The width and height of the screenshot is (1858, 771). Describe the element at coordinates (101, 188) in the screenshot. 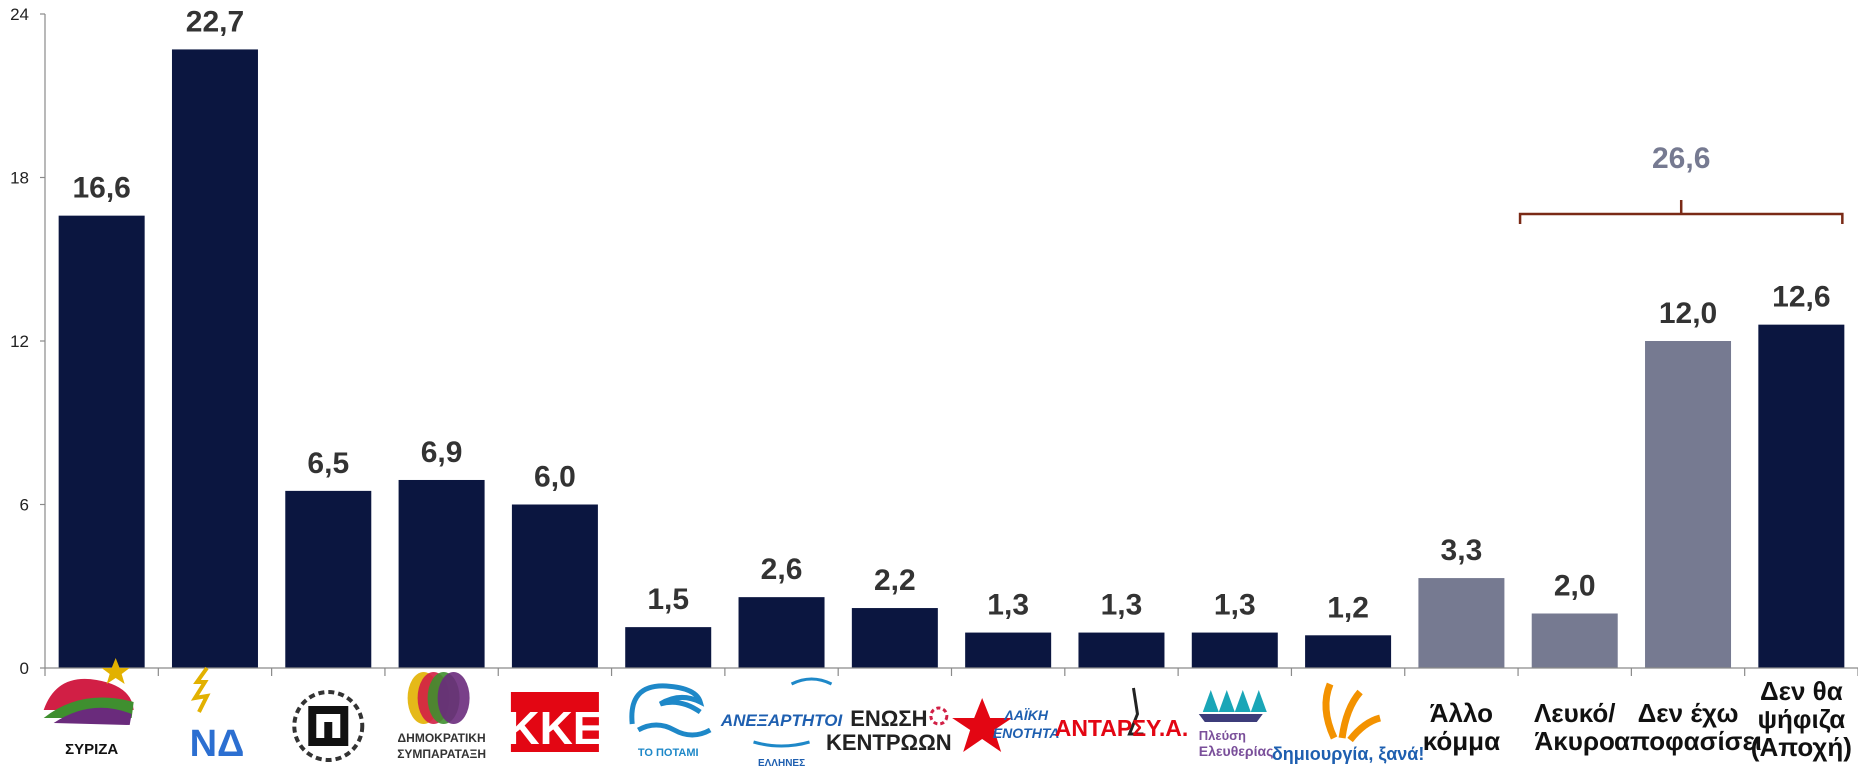

I see `data-label: 16,6` at that location.